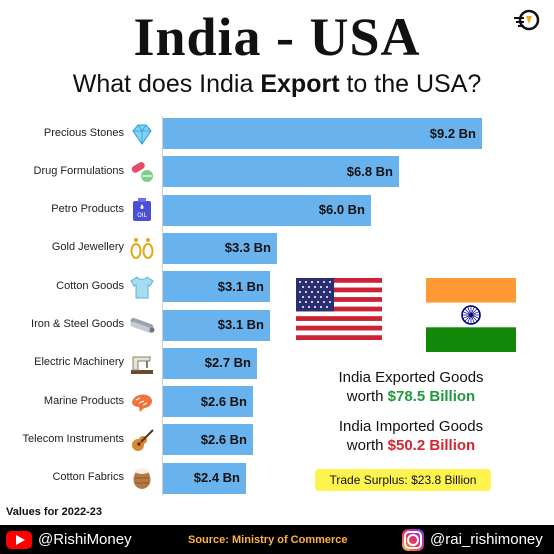 The width and height of the screenshot is (554, 554). I want to click on exported-goods-text: India Exported Goods worth $78.5 Billion, so click(411, 387).